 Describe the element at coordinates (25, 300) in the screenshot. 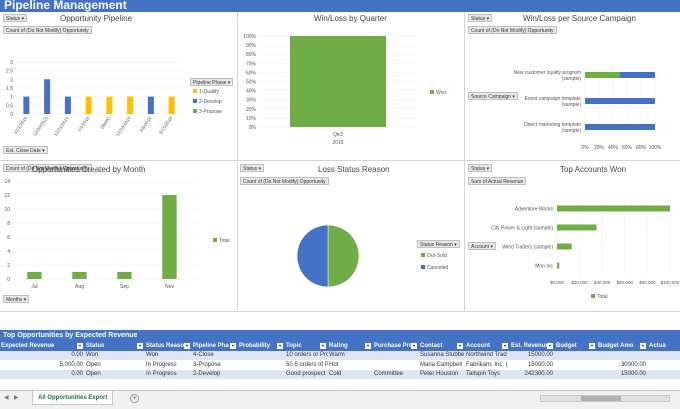

I see `dropdown-icon: ▾` at that location.